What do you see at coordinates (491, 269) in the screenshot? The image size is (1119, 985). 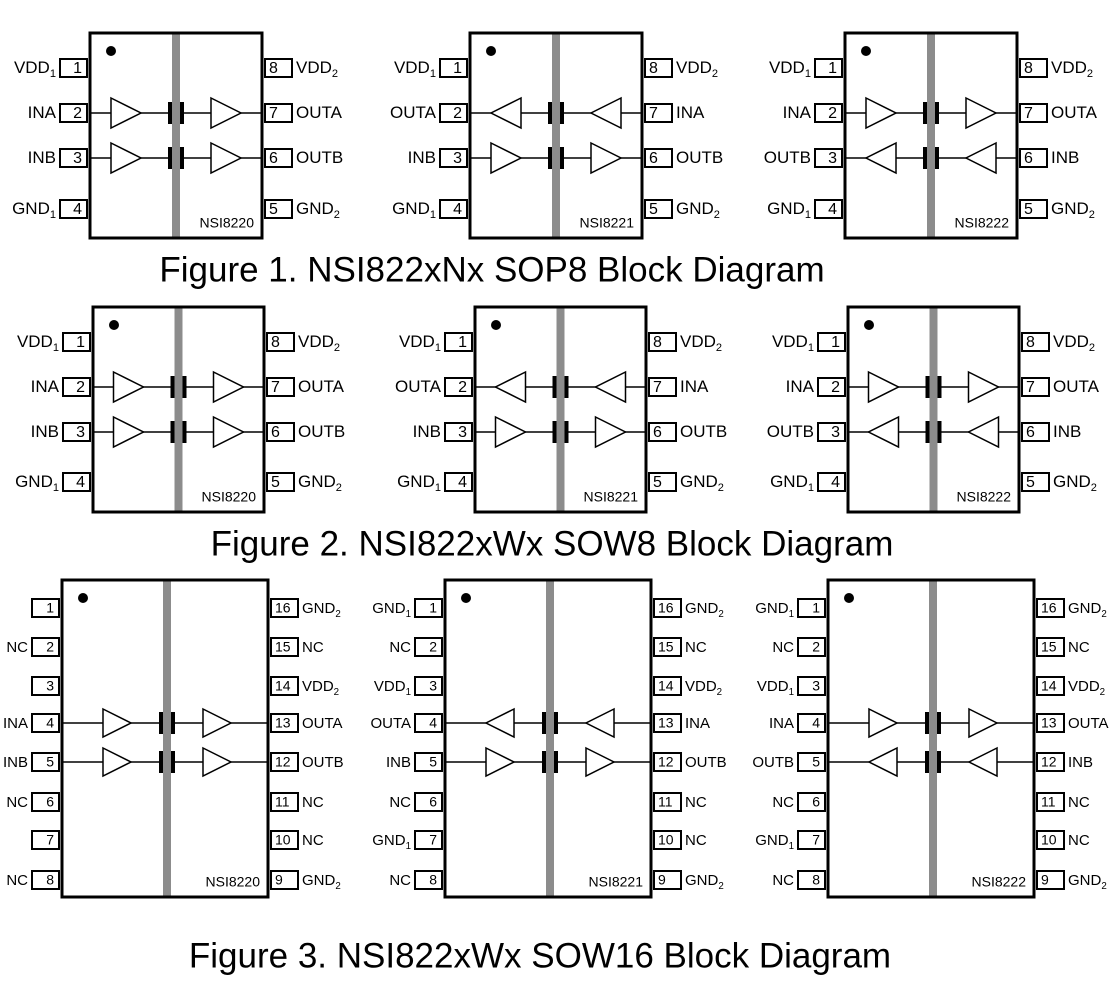 I see `figure-caption: Figure 1. NSI822xNx SOP8 Block Diagram` at bounding box center [491, 269].